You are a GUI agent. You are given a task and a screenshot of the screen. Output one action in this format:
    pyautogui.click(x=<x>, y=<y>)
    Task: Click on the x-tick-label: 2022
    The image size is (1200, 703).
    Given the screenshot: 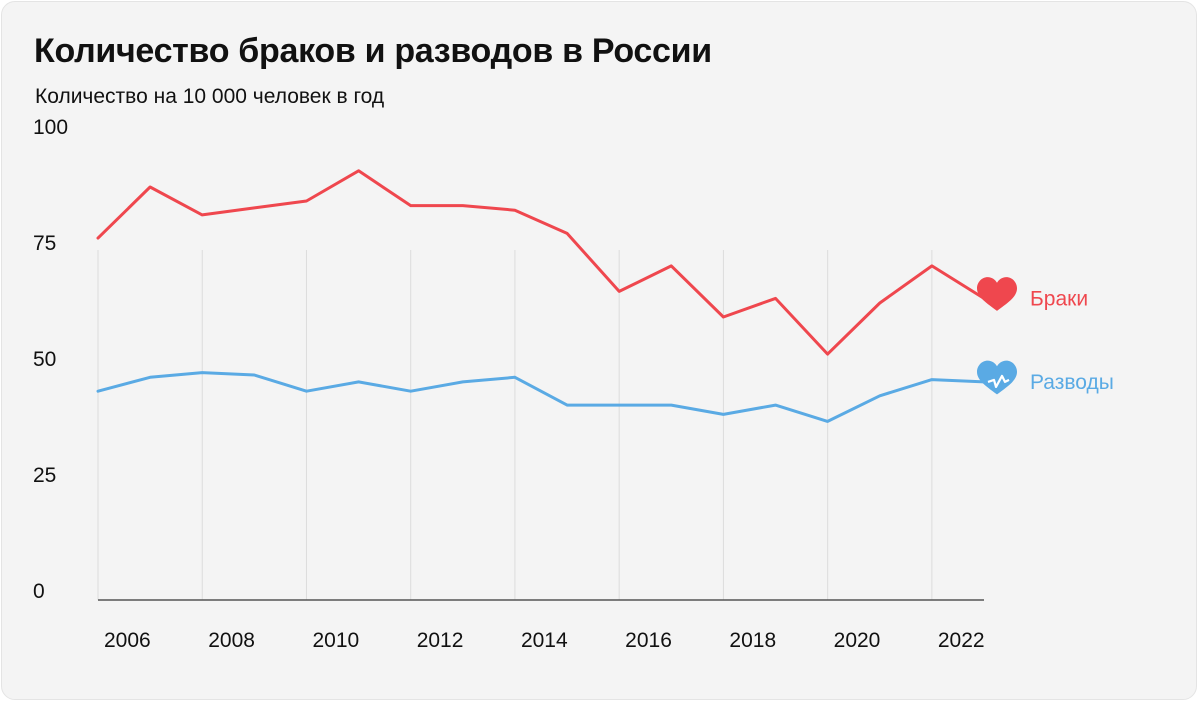 What is the action you would take?
    pyautogui.click(x=961, y=640)
    